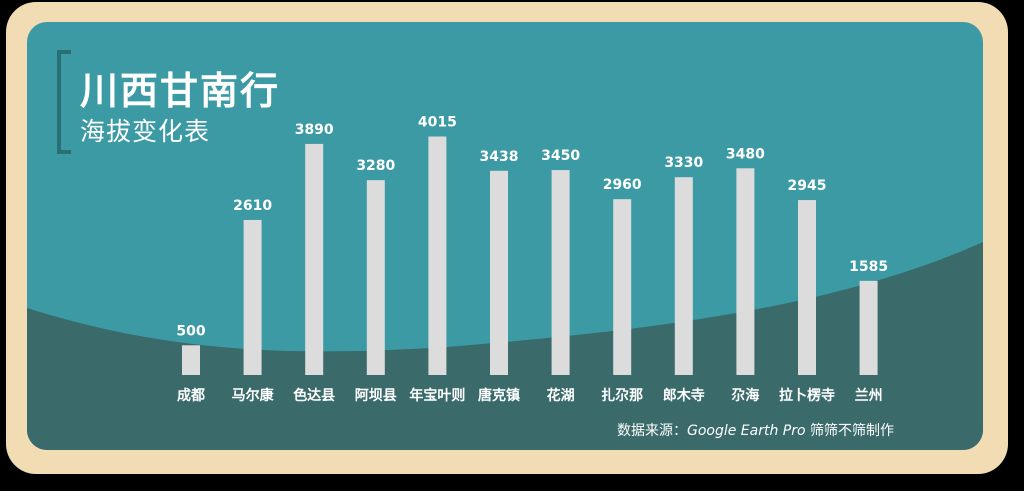 The height and width of the screenshot is (491, 1024). Describe the element at coordinates (145, 131) in the screenshot. I see `chart-subtitle: 海拔变化表` at that location.